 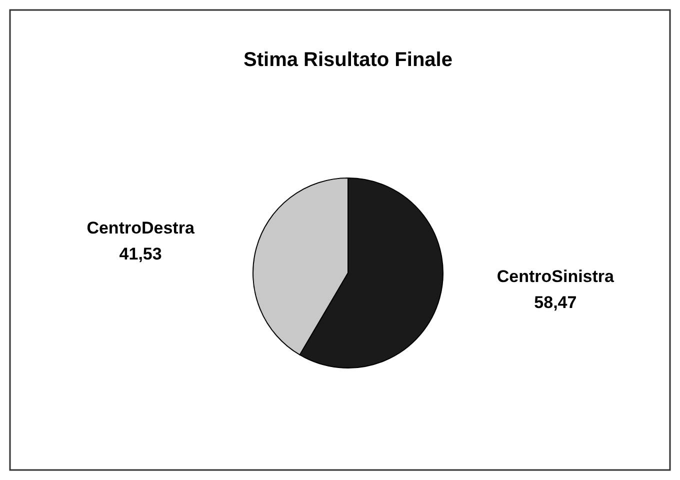 I want to click on data-label: 58,47, so click(x=555, y=302).